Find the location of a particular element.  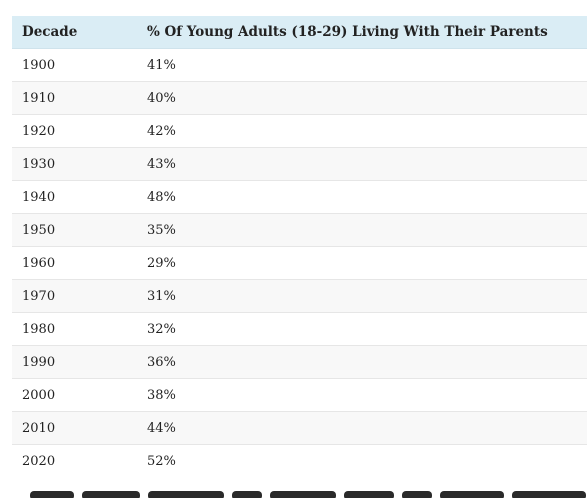

table-row: 1910 40% is located at coordinates (299, 98).